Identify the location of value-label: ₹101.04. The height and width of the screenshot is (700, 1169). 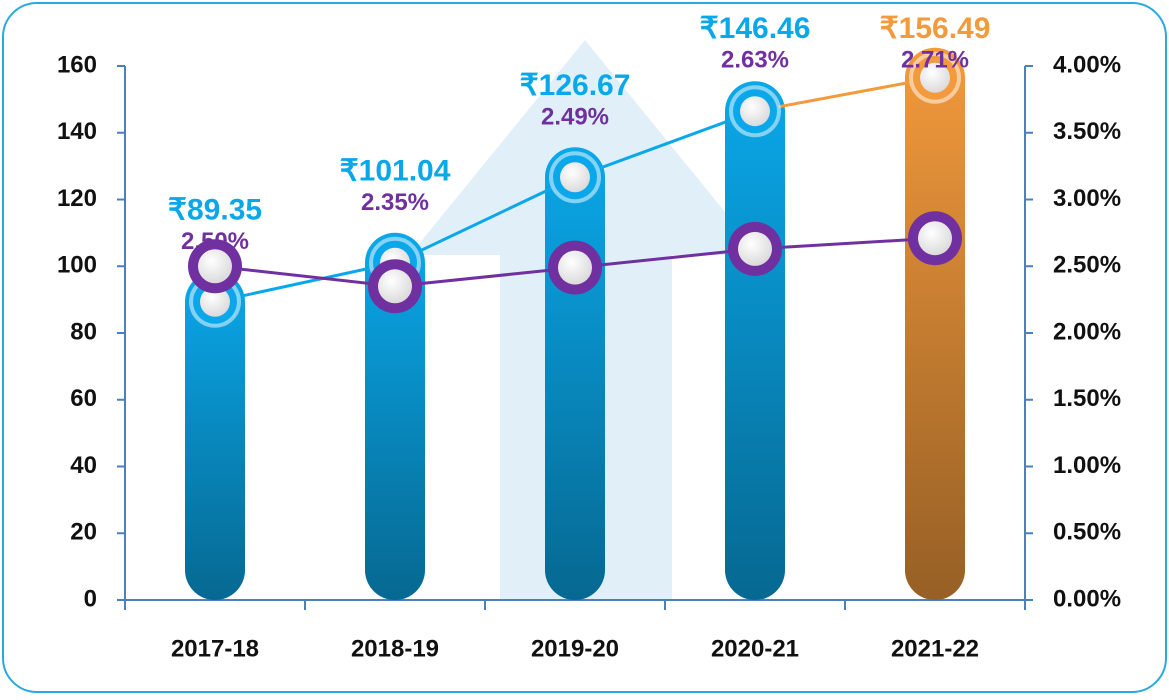
(395, 171).